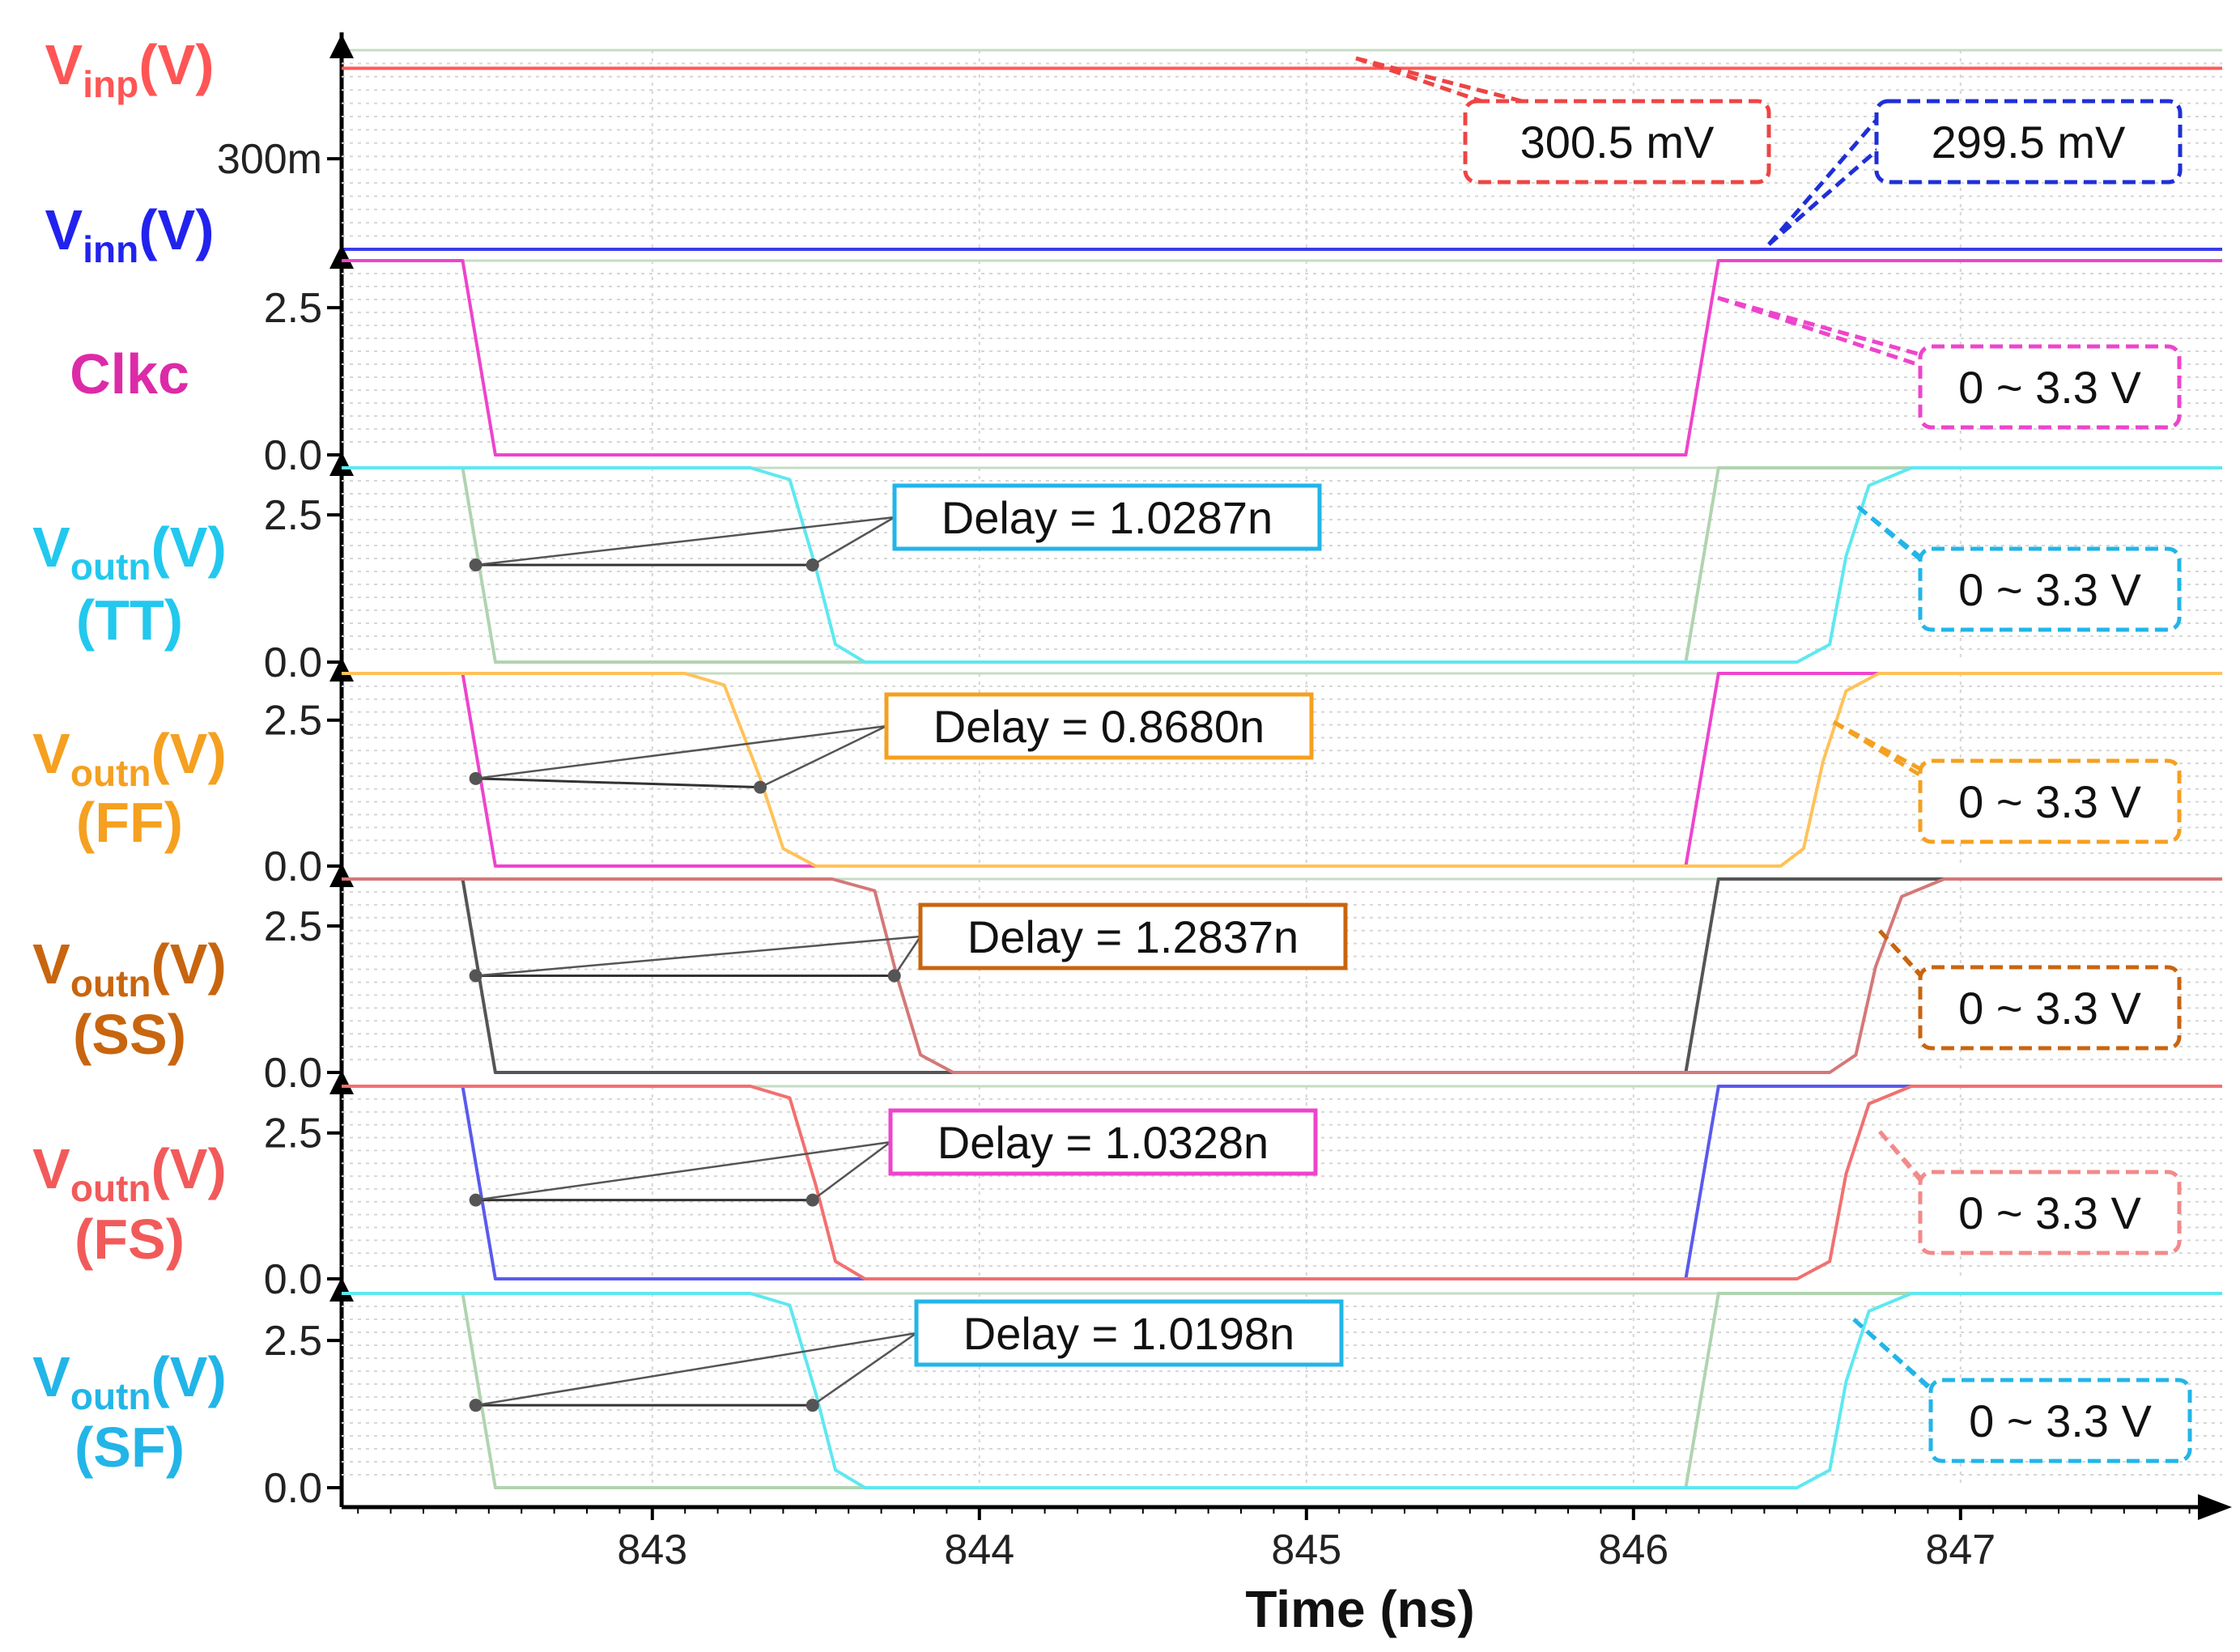 The image size is (2240, 1652). I want to click on delay-measure-line, so click(618, 783).